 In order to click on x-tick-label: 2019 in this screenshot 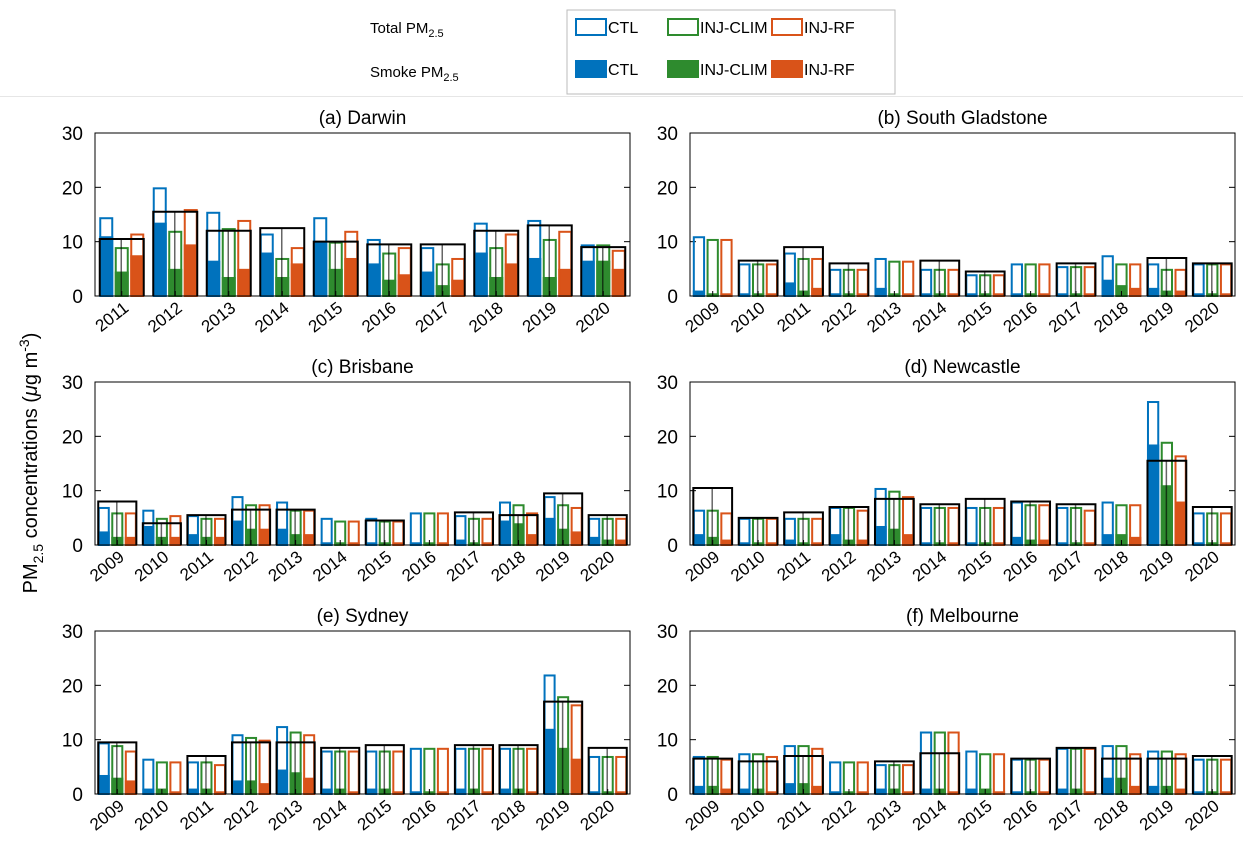, I will do `click(1157, 815)`.